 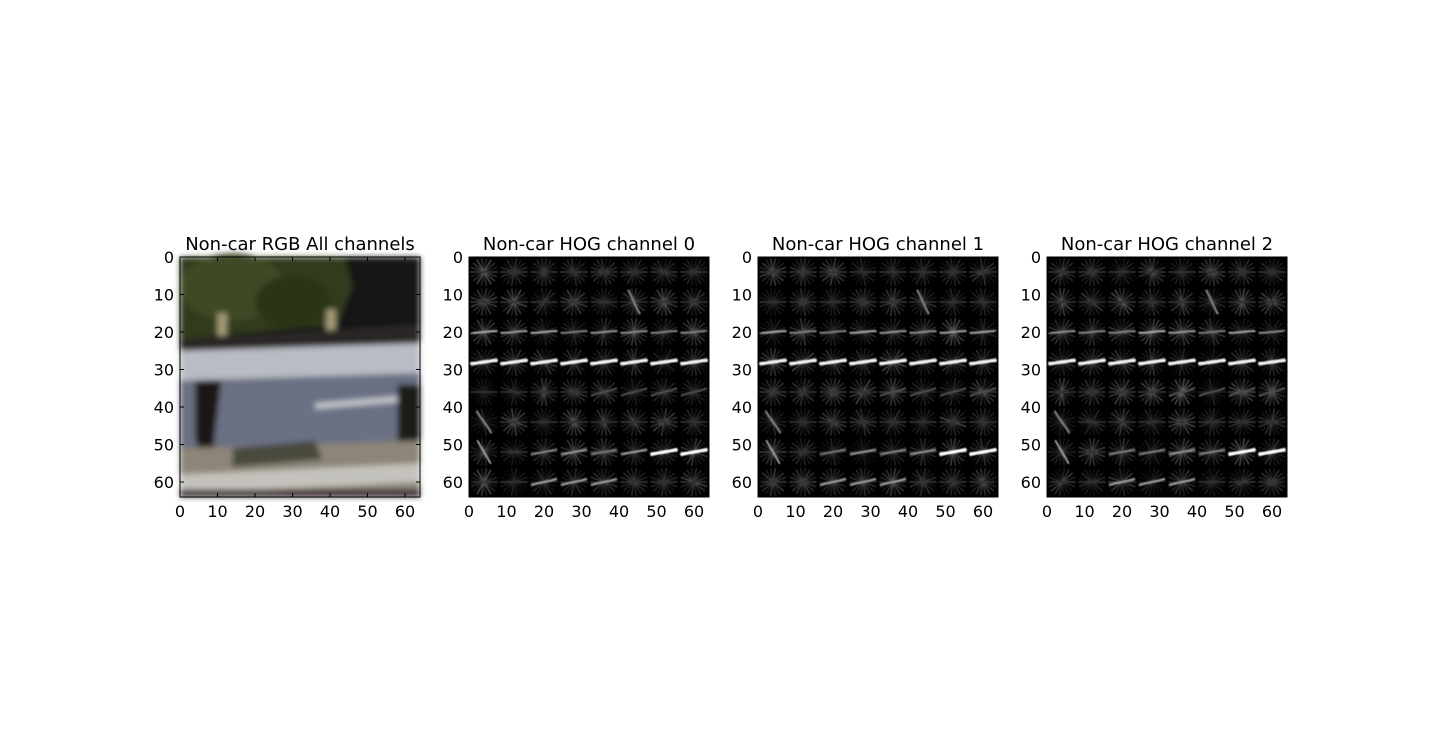 I want to click on panel-title: Non-car RGB All channels, so click(x=300, y=244).